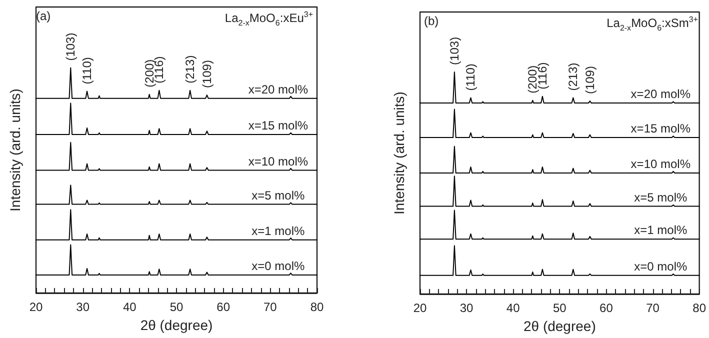 This screenshot has width=709, height=338. What do you see at coordinates (43, 16) in the screenshot?
I see `text: (a)` at bounding box center [43, 16].